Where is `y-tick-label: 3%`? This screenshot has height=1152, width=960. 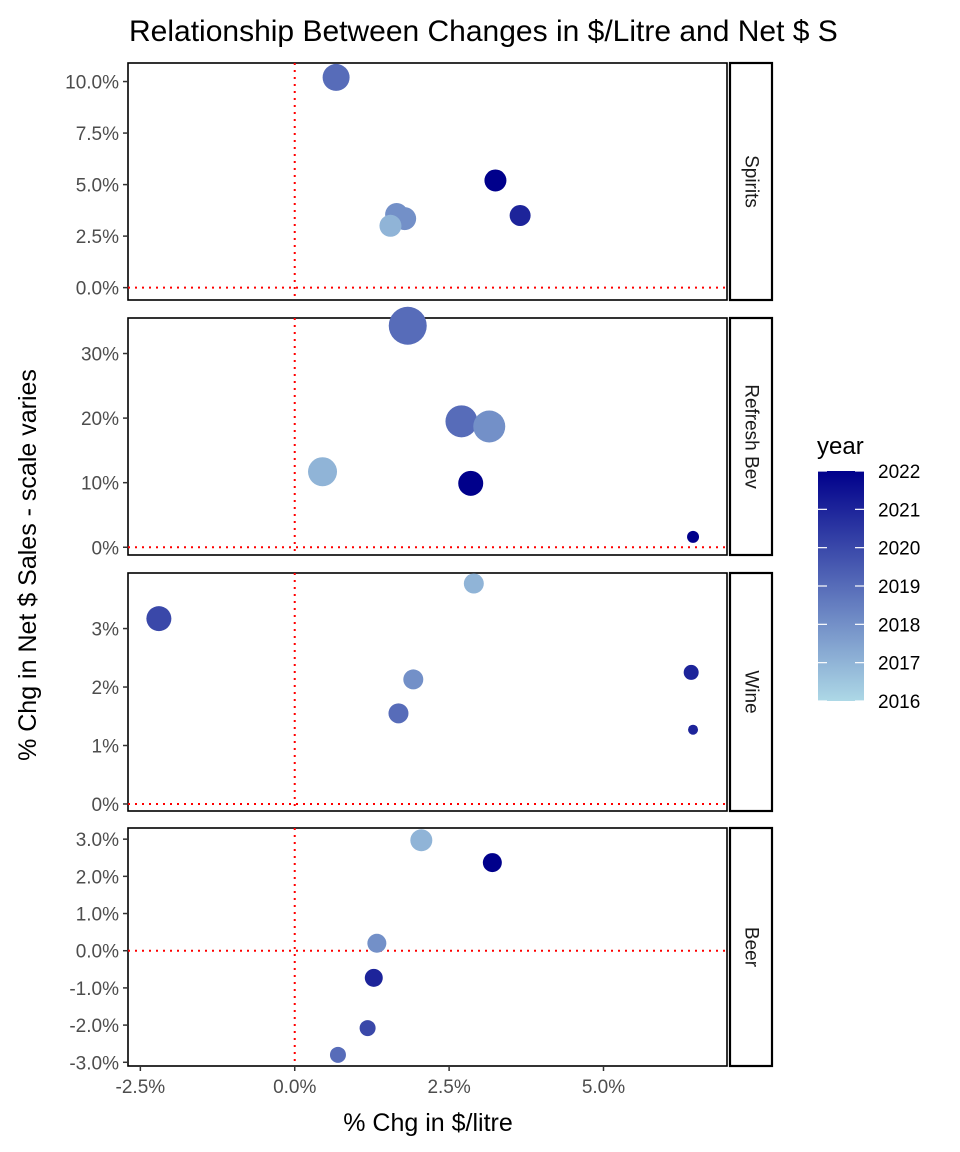 y-tick-label: 3% is located at coordinates (106, 630).